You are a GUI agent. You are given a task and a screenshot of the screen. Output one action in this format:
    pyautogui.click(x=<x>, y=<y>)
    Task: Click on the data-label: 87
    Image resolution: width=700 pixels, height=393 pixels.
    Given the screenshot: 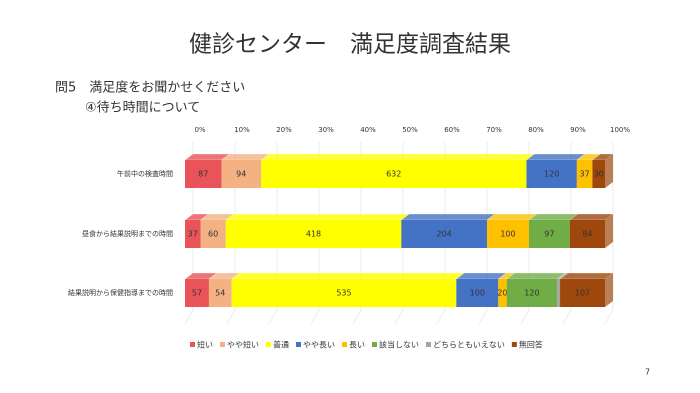 What is the action you would take?
    pyautogui.click(x=203, y=174)
    